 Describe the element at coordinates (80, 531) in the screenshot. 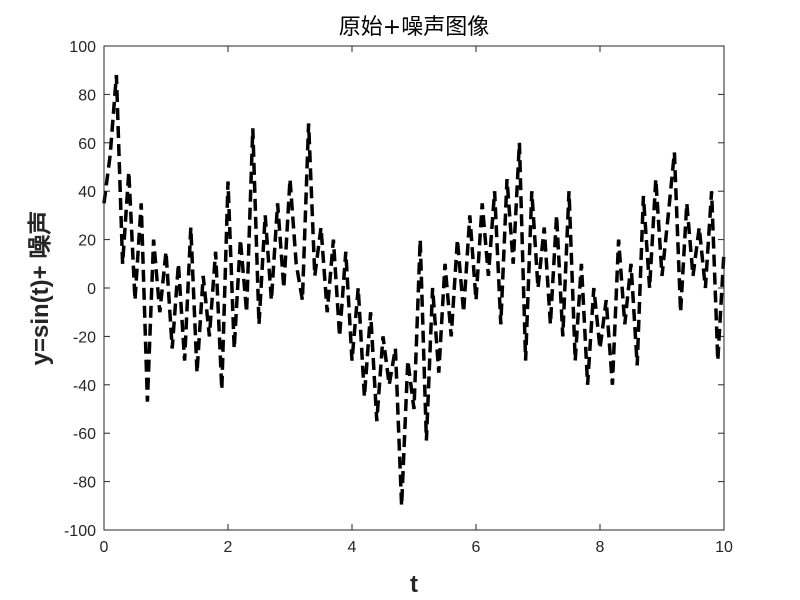

I see `y-tick-label: -100` at that location.